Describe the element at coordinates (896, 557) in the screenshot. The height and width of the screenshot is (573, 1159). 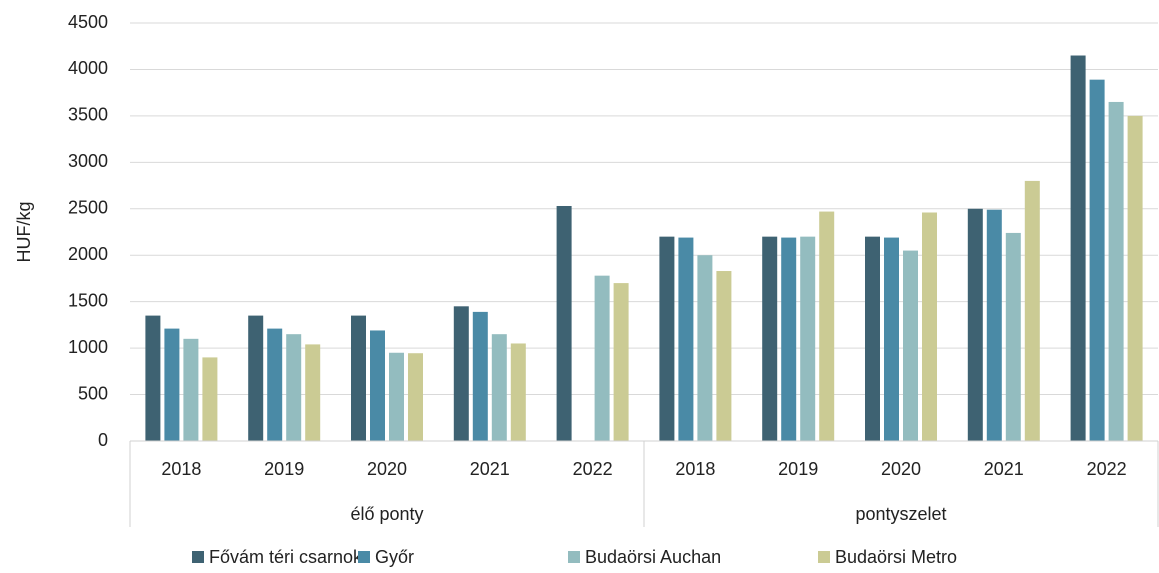
I see `legend-label: Budaörsi Metro` at that location.